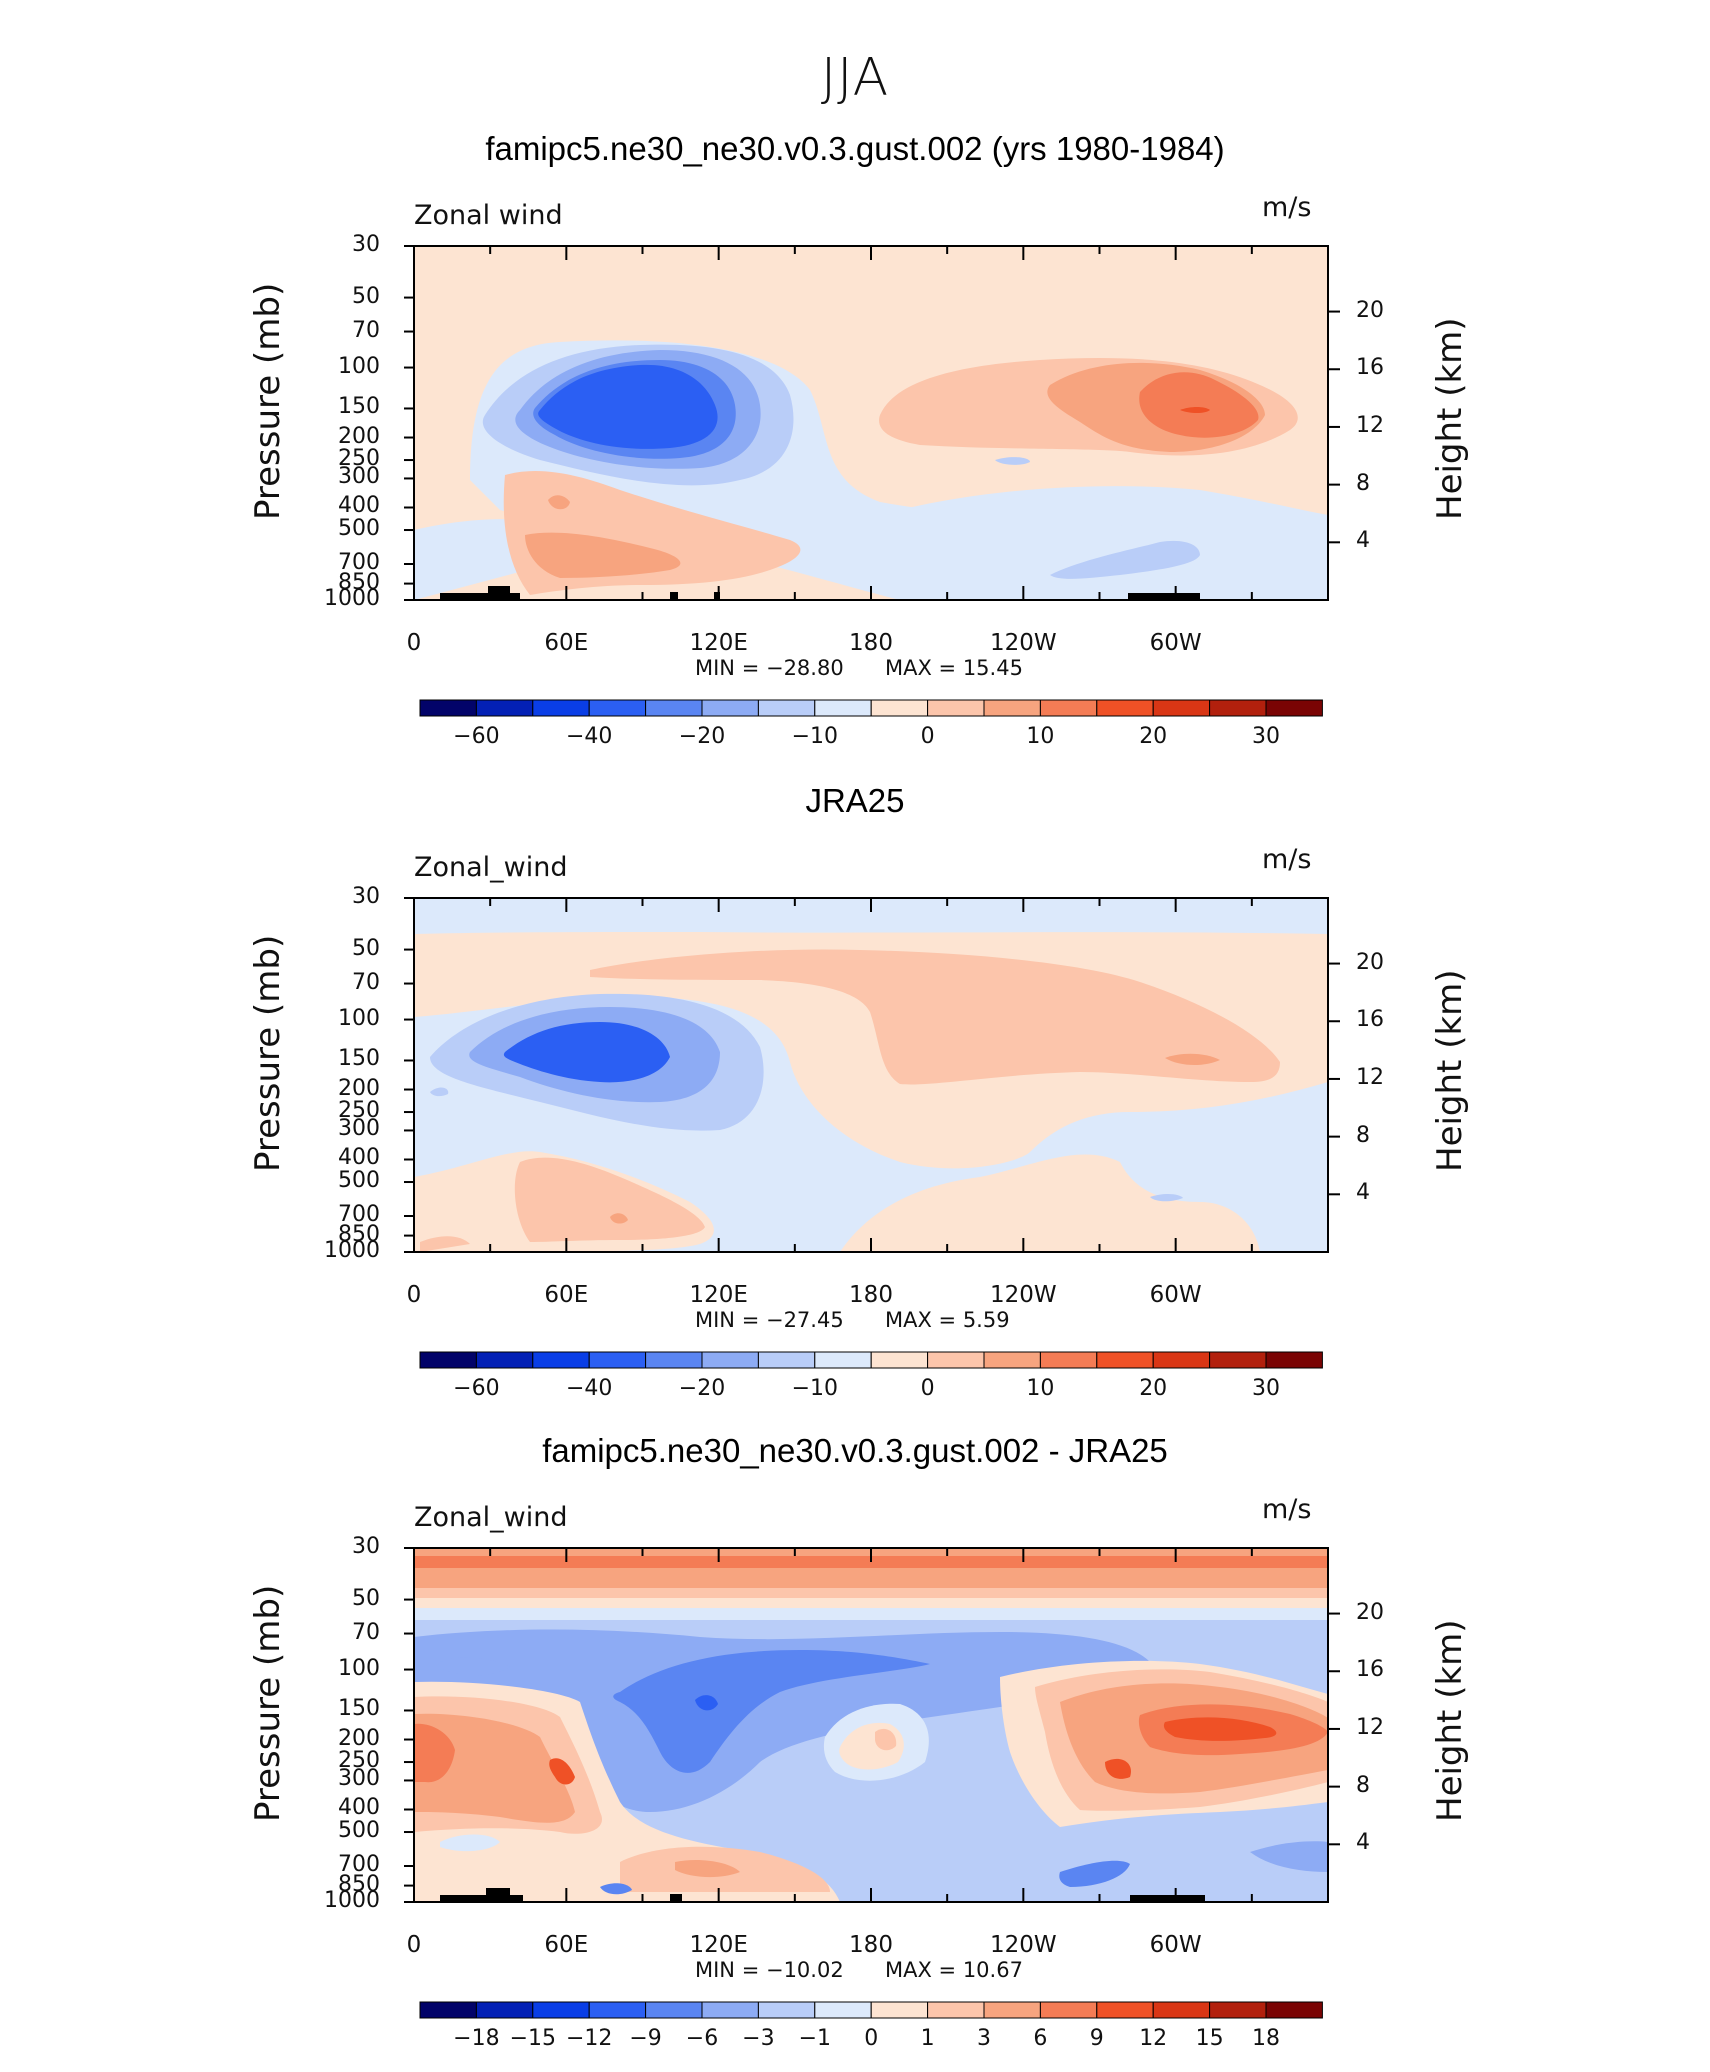 The image size is (1710, 2072). Describe the element at coordinates (815, 736) in the screenshot. I see `colorbar-label: −10` at that location.